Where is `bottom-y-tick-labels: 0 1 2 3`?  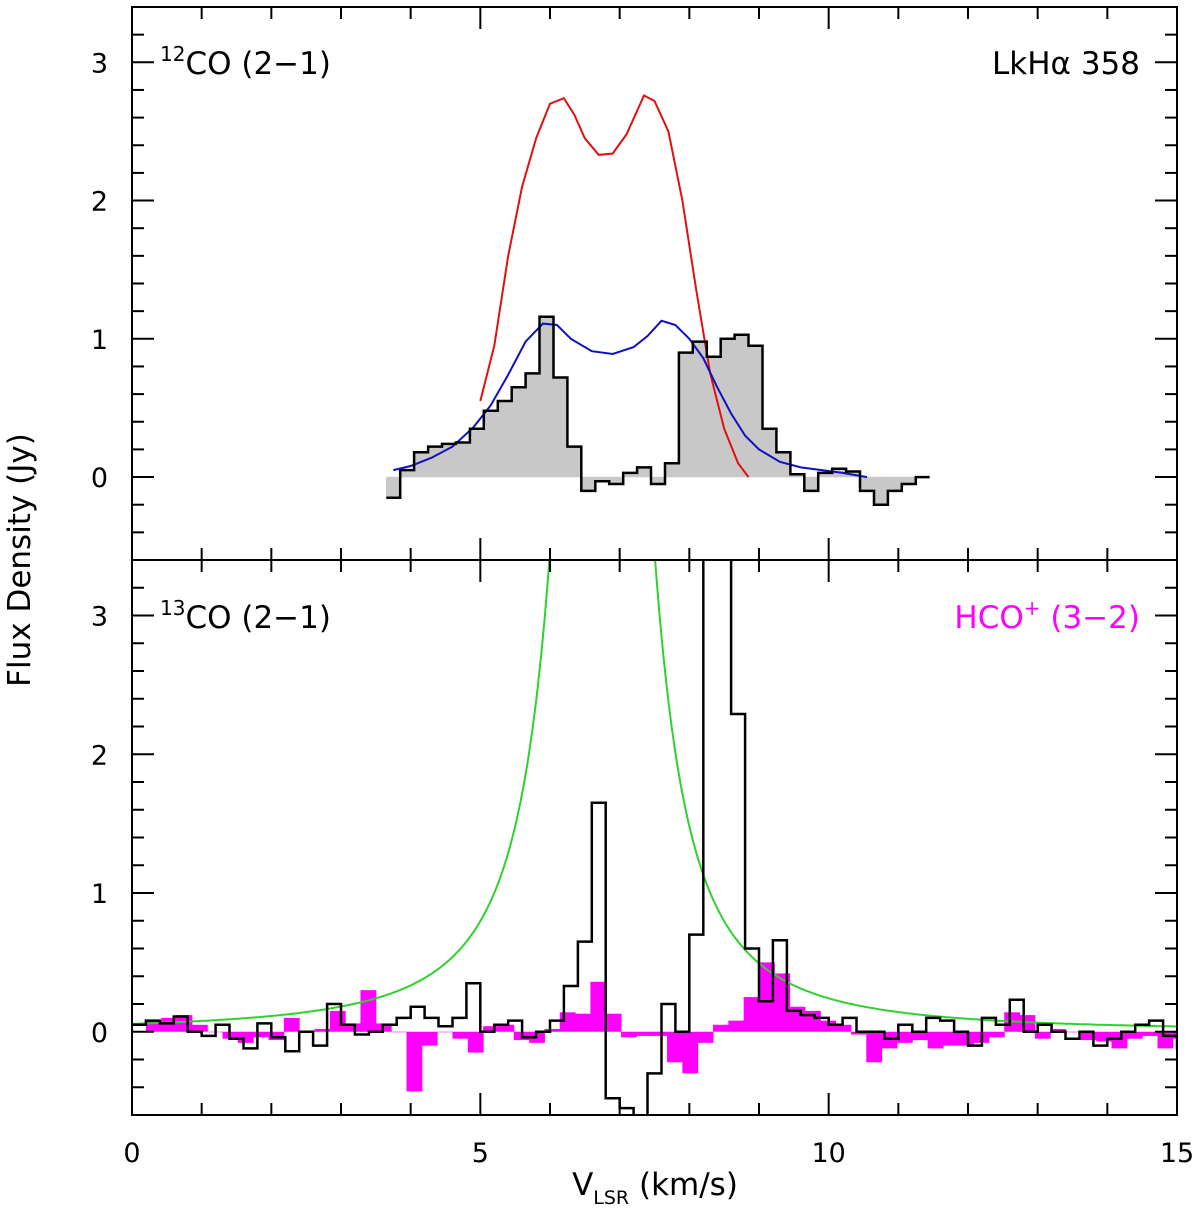
bottom-y-tick-labels: 0 1 2 3 is located at coordinates (99, 825).